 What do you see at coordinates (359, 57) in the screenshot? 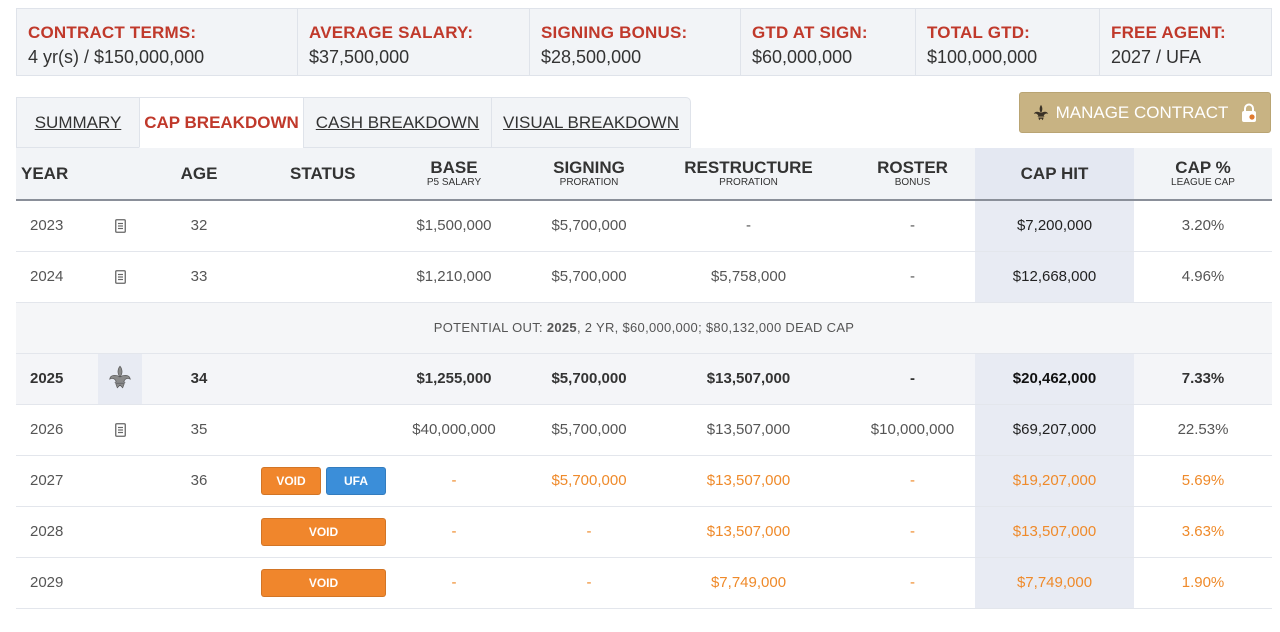
I see `summary-value: $37,500,000` at bounding box center [359, 57].